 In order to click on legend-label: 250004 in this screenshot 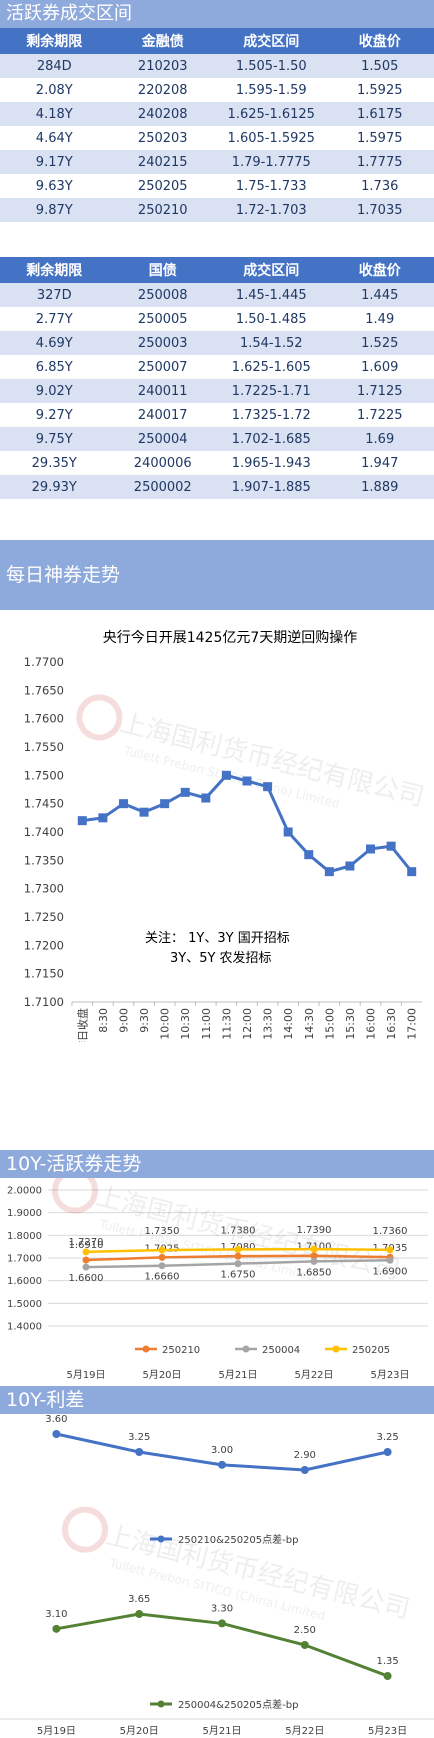, I will do `click(281, 1350)`.